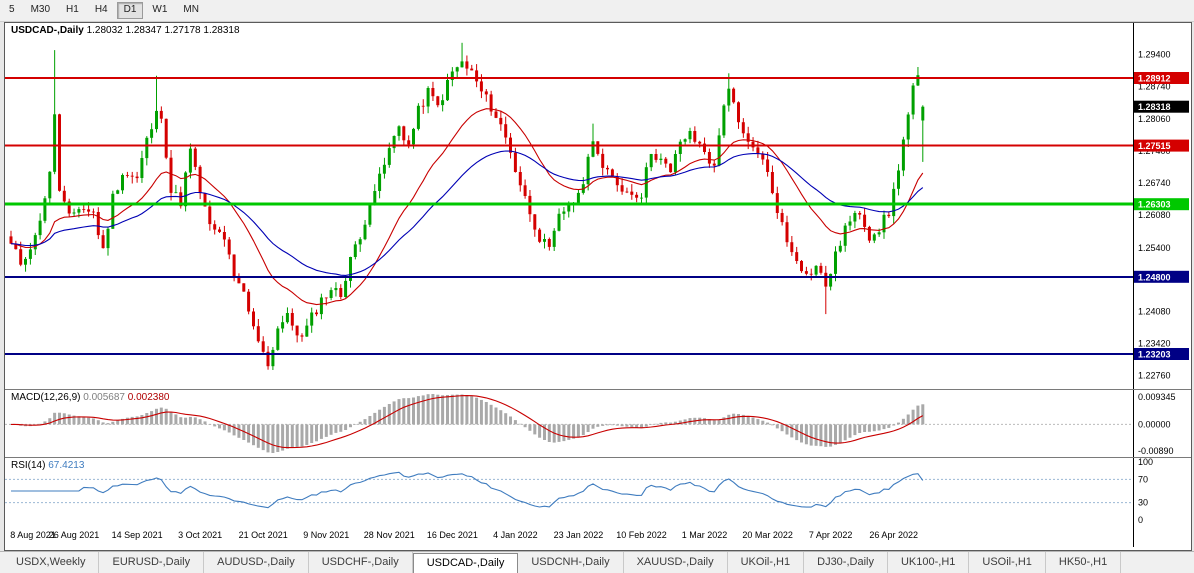 Image resolution: width=1194 pixels, height=573 pixels. I want to click on date-label: 26 Aug 2021, so click(74, 535).